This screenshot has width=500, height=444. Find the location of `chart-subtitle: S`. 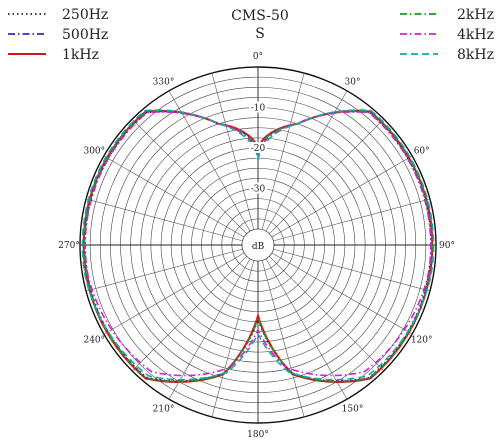

chart-subtitle: S is located at coordinates (260, 34).